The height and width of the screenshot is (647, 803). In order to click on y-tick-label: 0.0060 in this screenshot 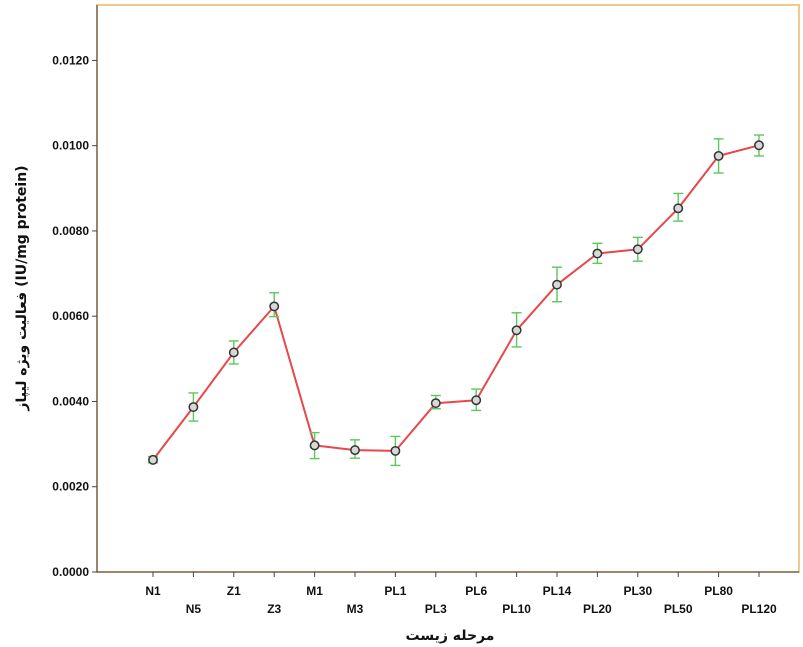, I will do `click(70, 316)`.